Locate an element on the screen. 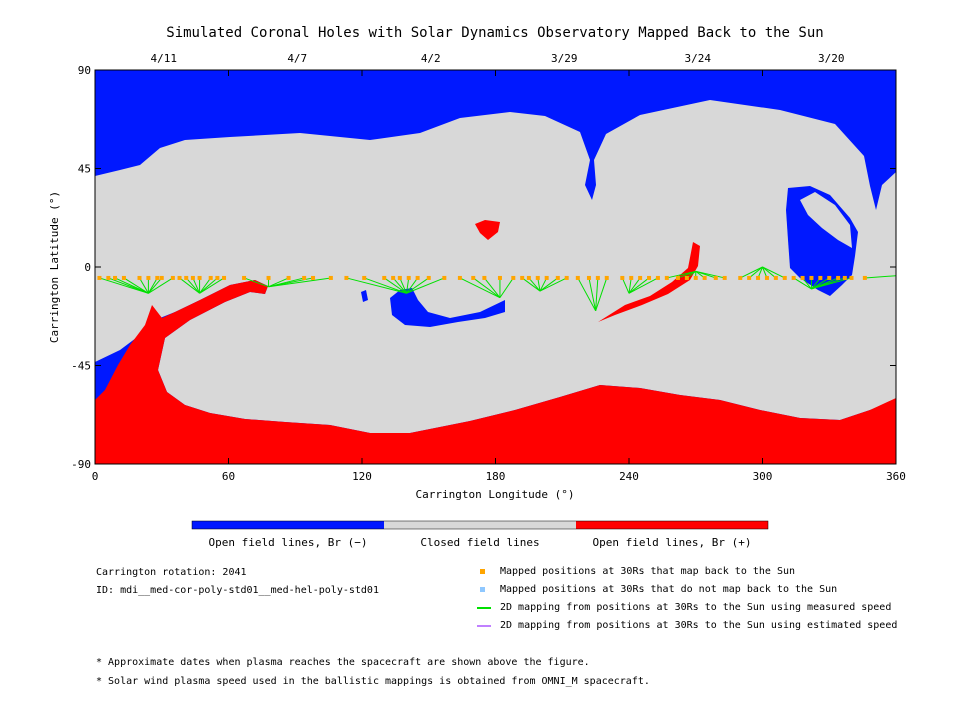  x-axis-label: Carrington Longitude (°) is located at coordinates (495, 494).